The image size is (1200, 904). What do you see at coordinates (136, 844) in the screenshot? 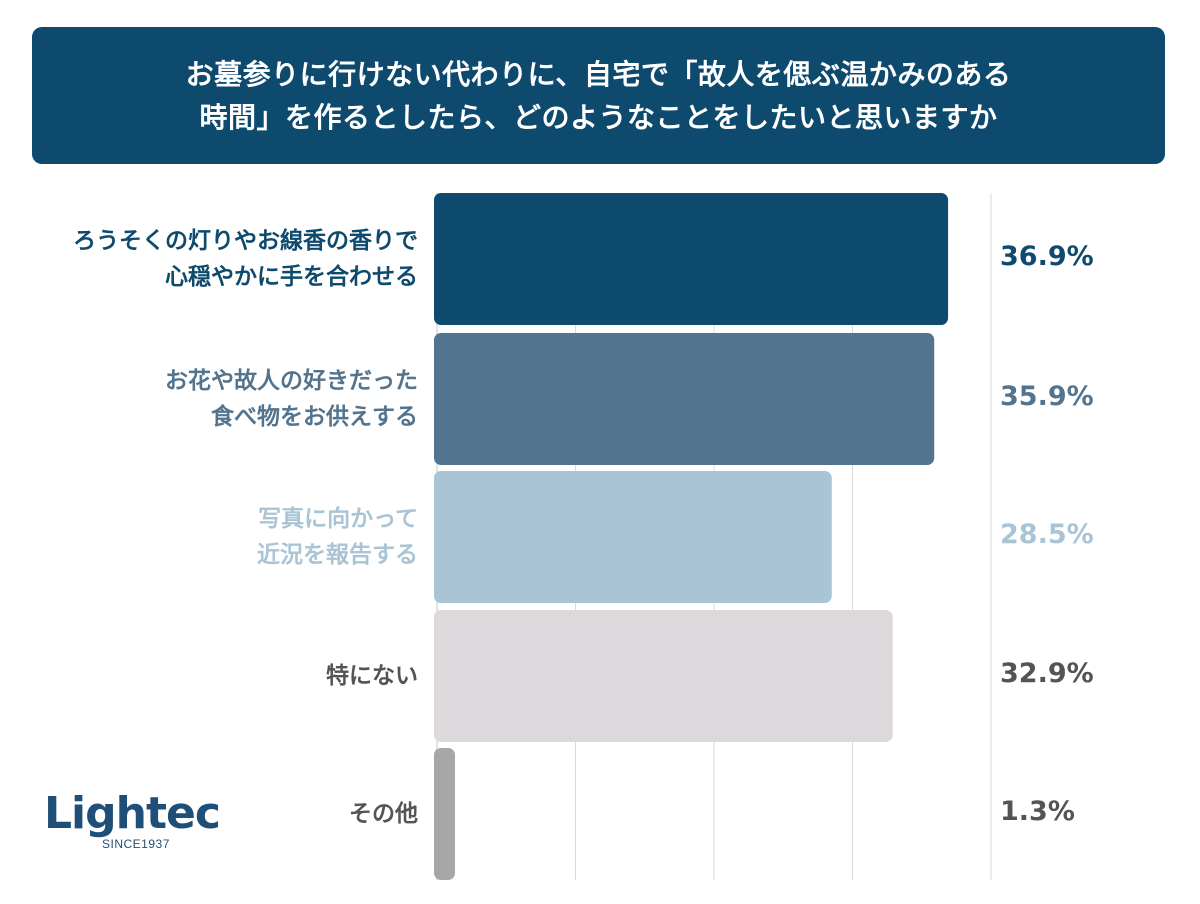
I see `logo-tagline: SINCE1937` at bounding box center [136, 844].